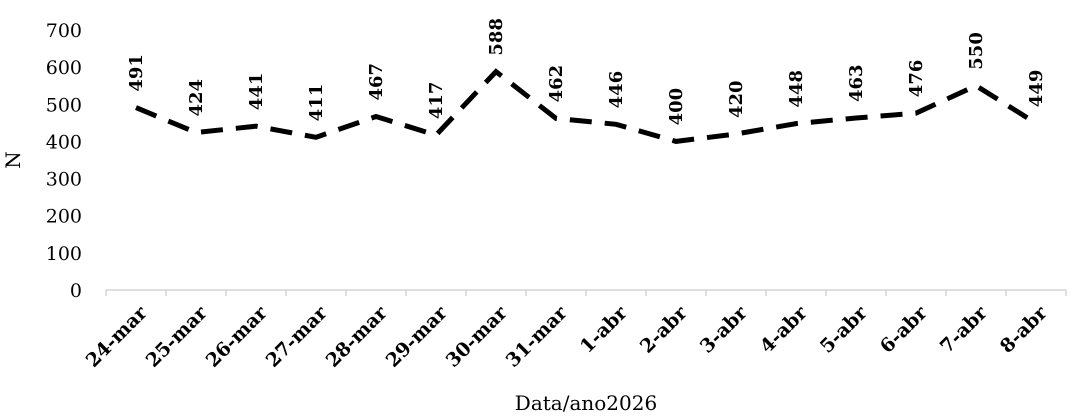 This screenshot has width=1084, height=418. Describe the element at coordinates (796, 89) in the screenshot. I see `data-label: 448` at that location.